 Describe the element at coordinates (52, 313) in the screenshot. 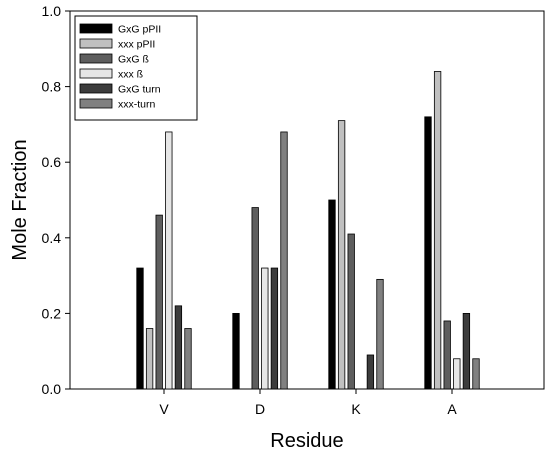

I see `y-tick-label: 0.2` at that location.